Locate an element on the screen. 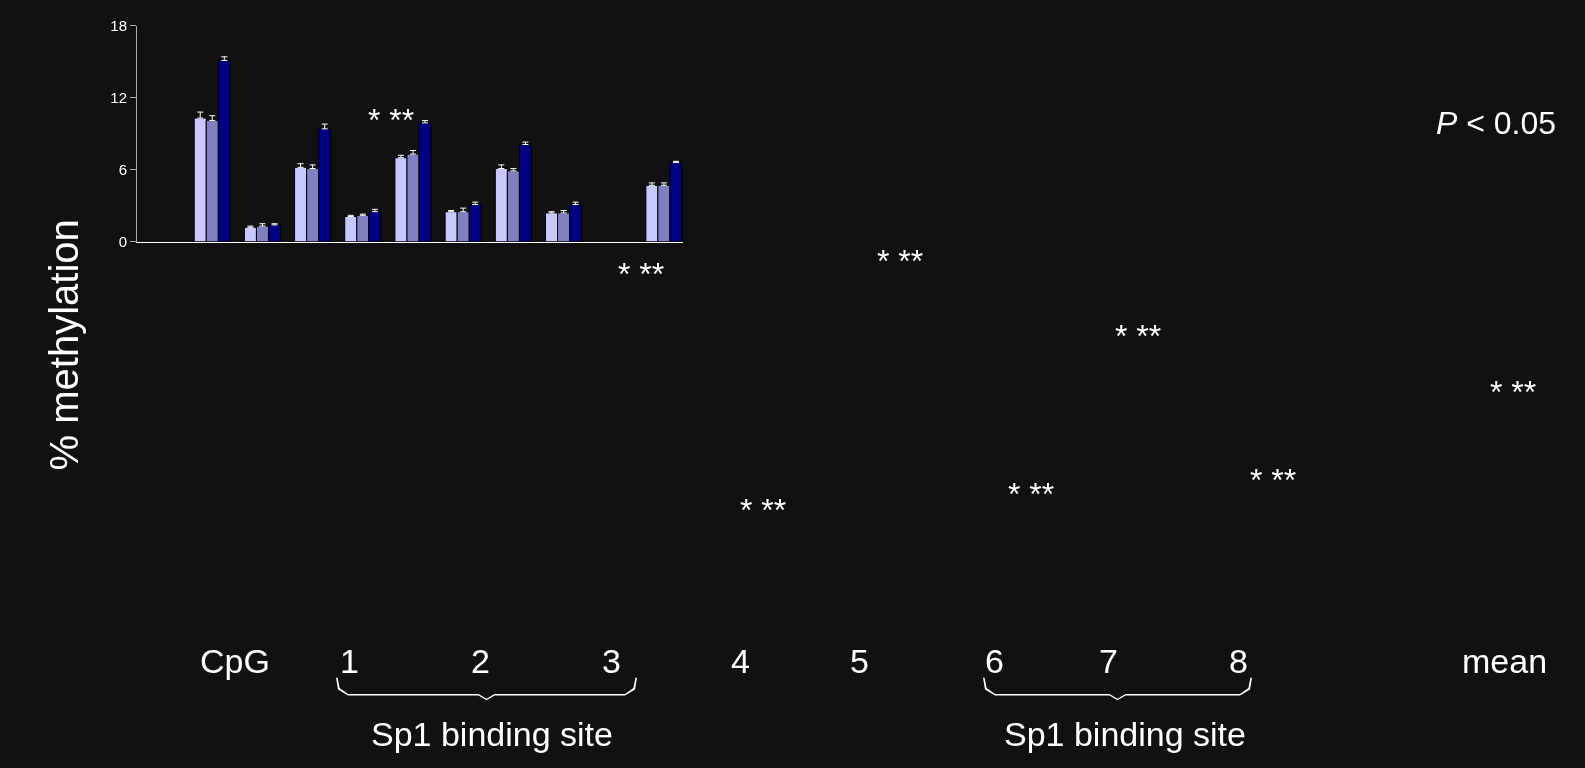  y-axis-title: % methylation is located at coordinates (63, 345).